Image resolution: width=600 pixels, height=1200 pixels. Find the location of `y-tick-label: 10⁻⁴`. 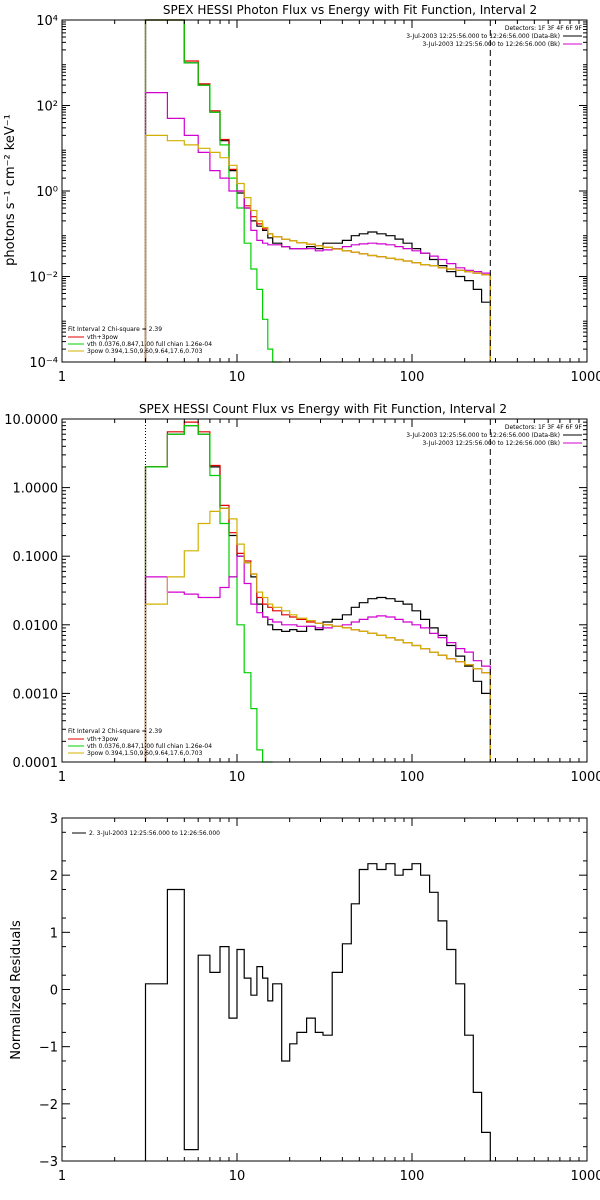

y-tick-label: 10⁻⁴ is located at coordinates (43, 363).